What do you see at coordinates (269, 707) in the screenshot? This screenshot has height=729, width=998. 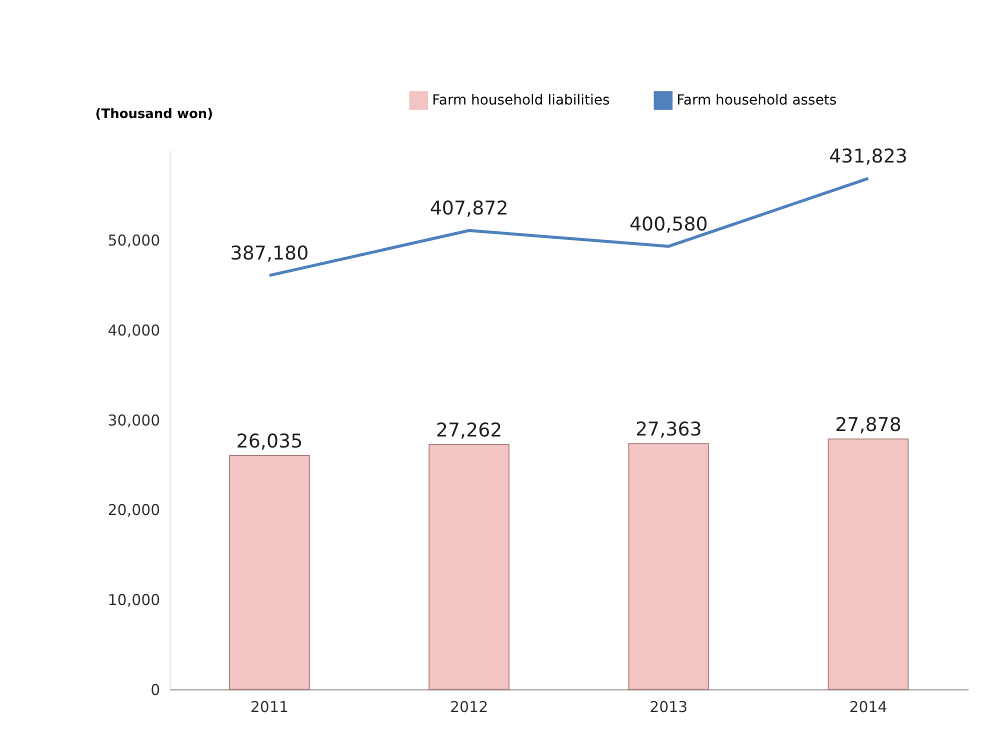 I see `x-tick-label: 2011` at bounding box center [269, 707].